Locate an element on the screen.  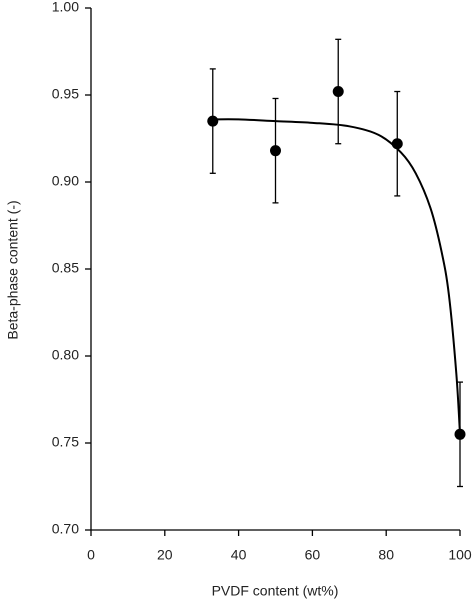
x-tick-label: 60 is located at coordinates (313, 555).